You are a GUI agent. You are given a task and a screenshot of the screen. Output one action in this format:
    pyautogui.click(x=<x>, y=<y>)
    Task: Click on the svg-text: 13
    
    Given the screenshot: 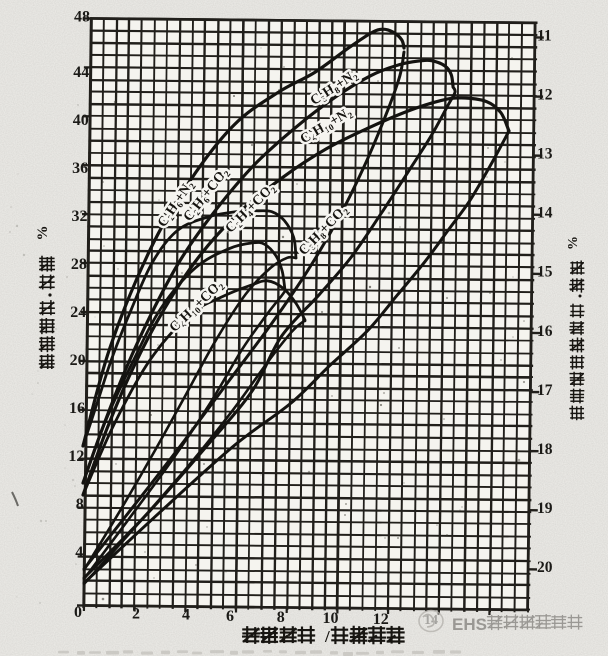 What is the action you would take?
    pyautogui.click(x=545, y=154)
    